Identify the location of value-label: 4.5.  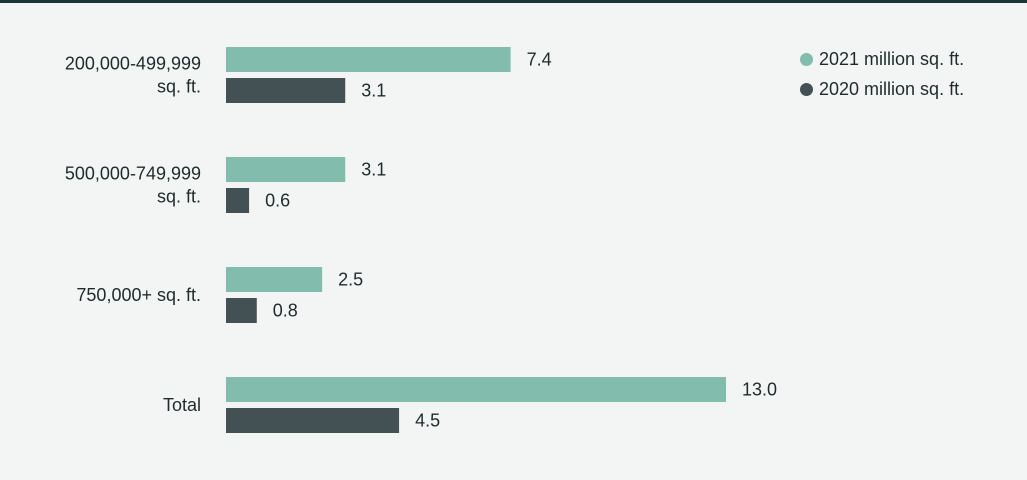
(427, 421).